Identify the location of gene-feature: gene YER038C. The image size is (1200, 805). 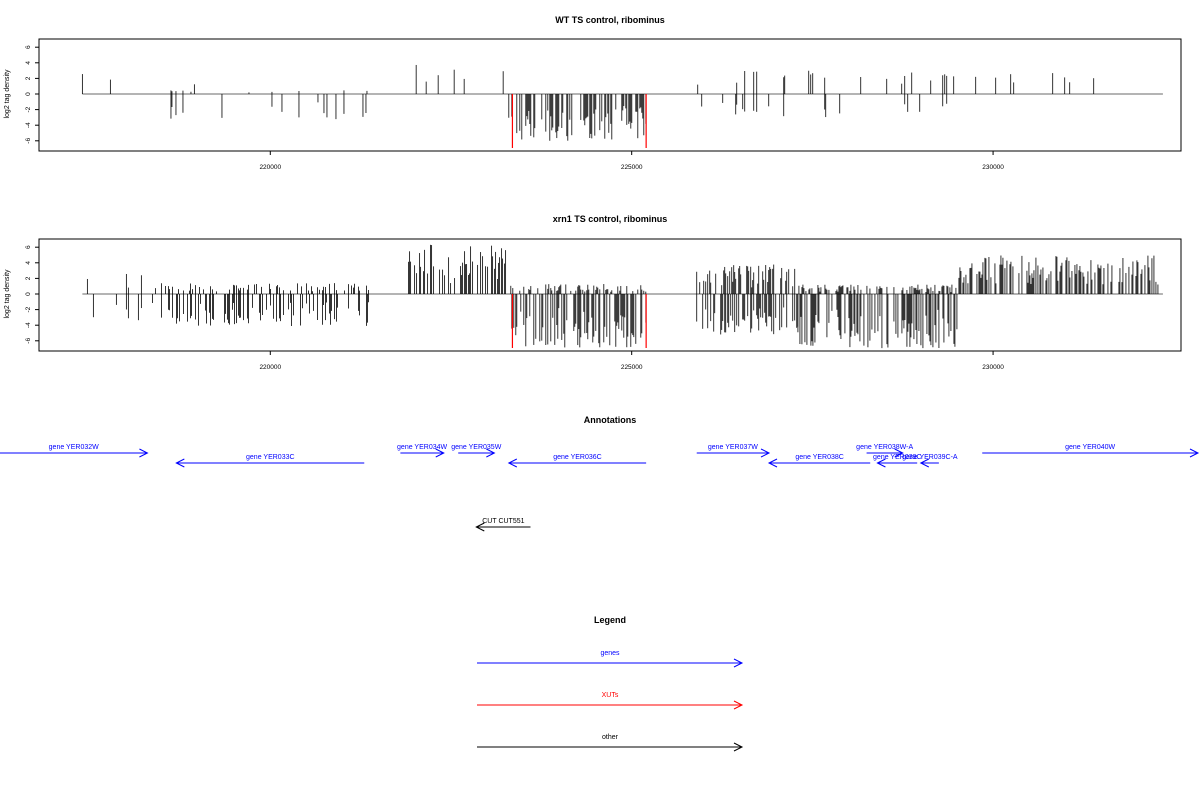
(819, 461).